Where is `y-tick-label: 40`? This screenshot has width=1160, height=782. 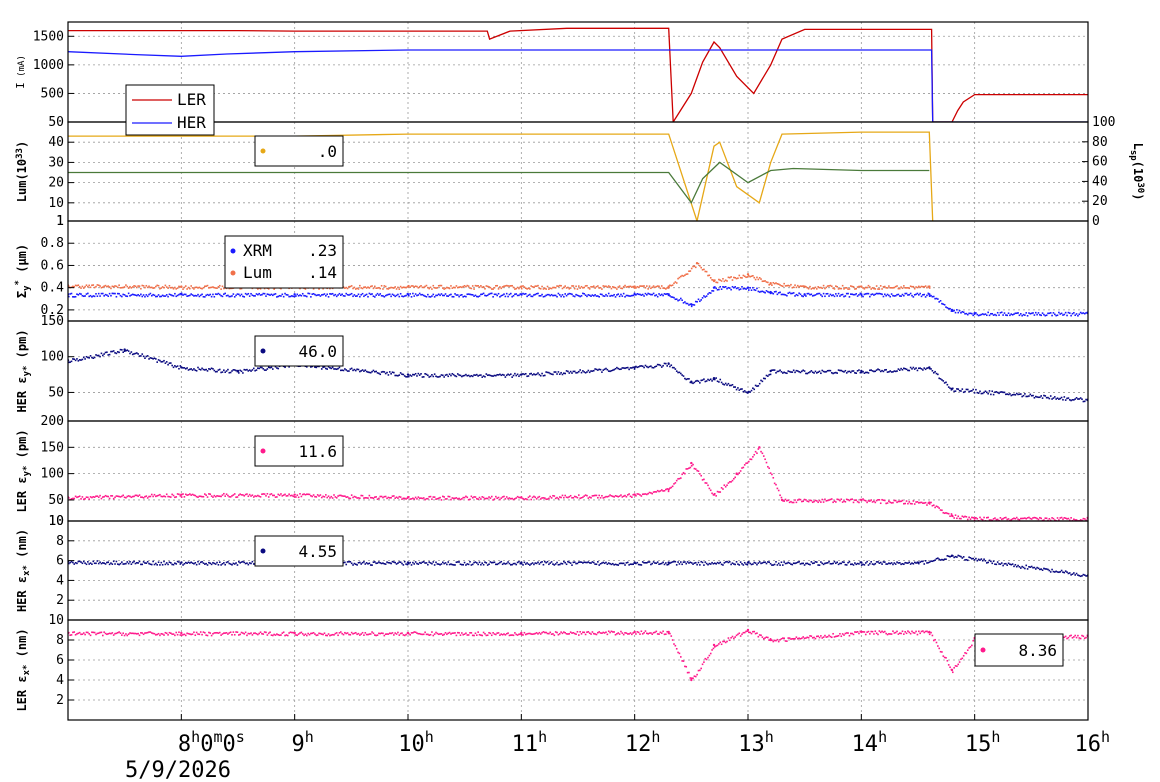
y-tick-label: 40 is located at coordinates (56, 142).